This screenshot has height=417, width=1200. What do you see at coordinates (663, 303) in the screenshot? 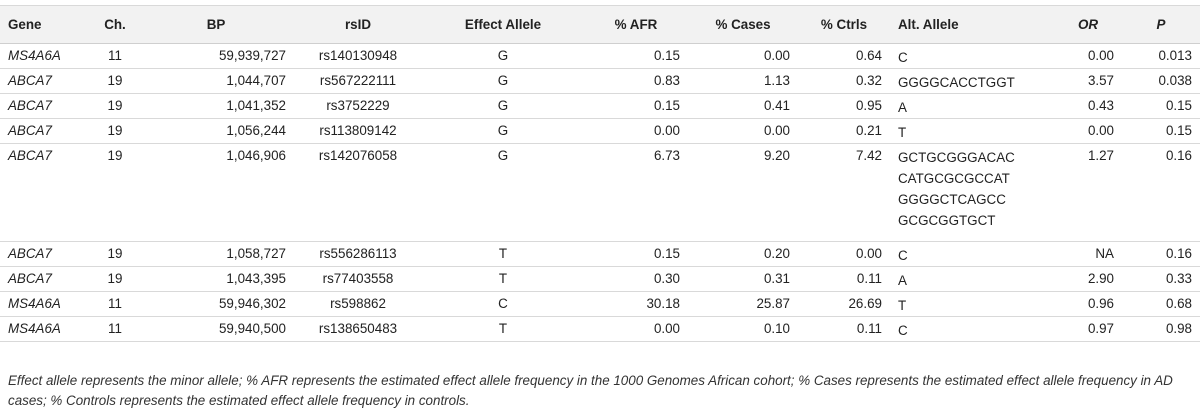
I see `cell-afr: 30.18` at bounding box center [663, 303].